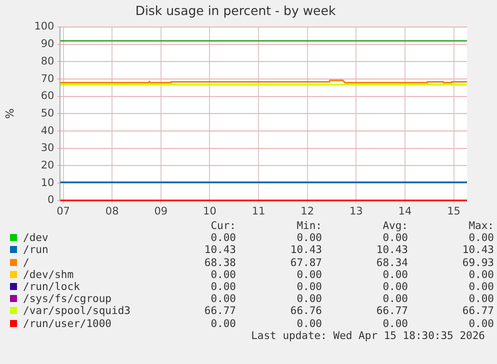  I want to click on text: Min:, so click(309, 226).